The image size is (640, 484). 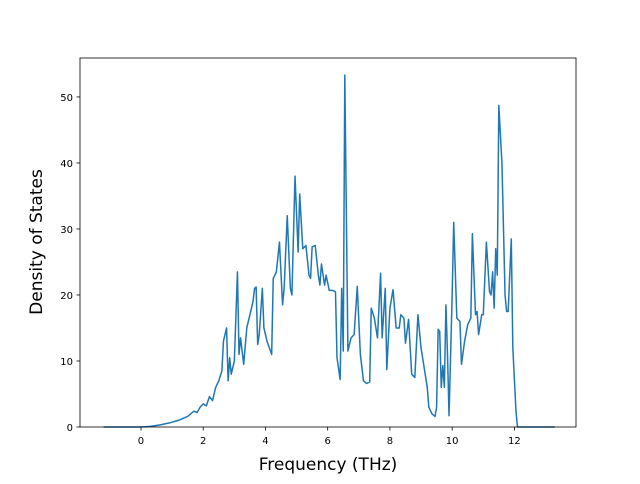 I want to click on y-tick-label: 10, so click(x=66, y=362).